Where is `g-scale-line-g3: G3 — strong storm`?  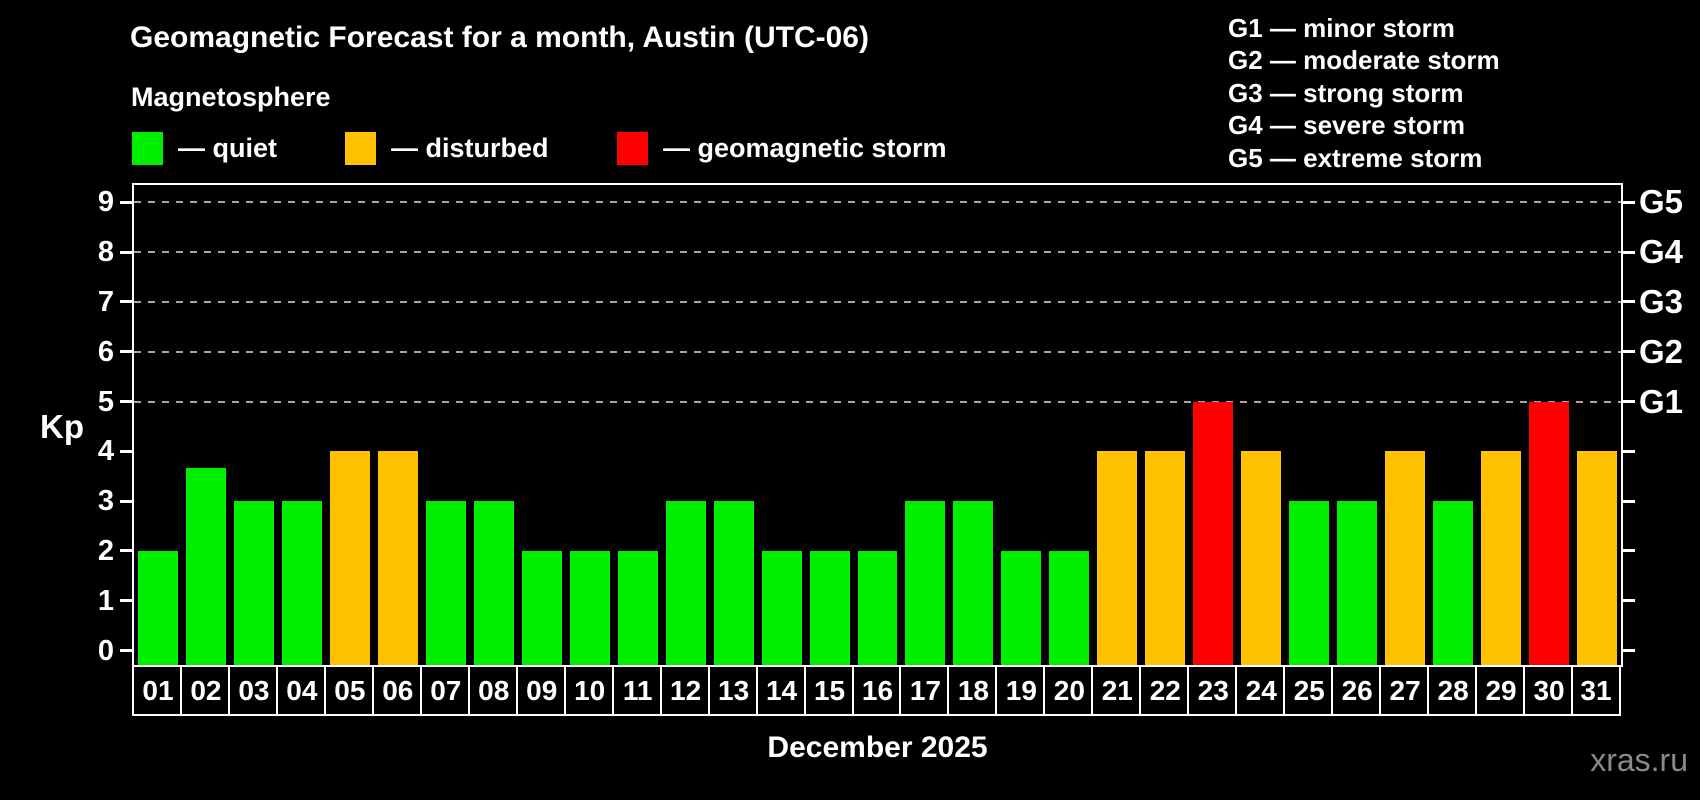 g-scale-line-g3: G3 — strong storm is located at coordinates (1346, 92).